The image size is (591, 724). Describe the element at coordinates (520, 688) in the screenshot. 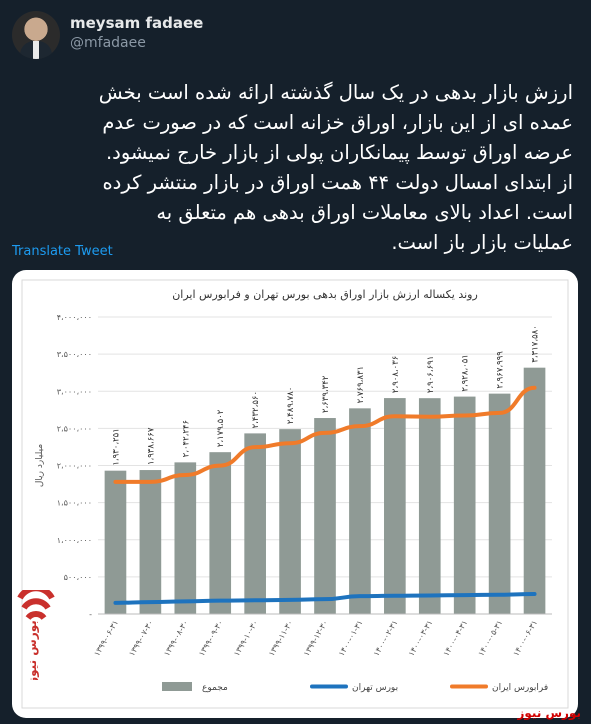

I see `legend-farabourse-label: فرابورس ایران` at that location.